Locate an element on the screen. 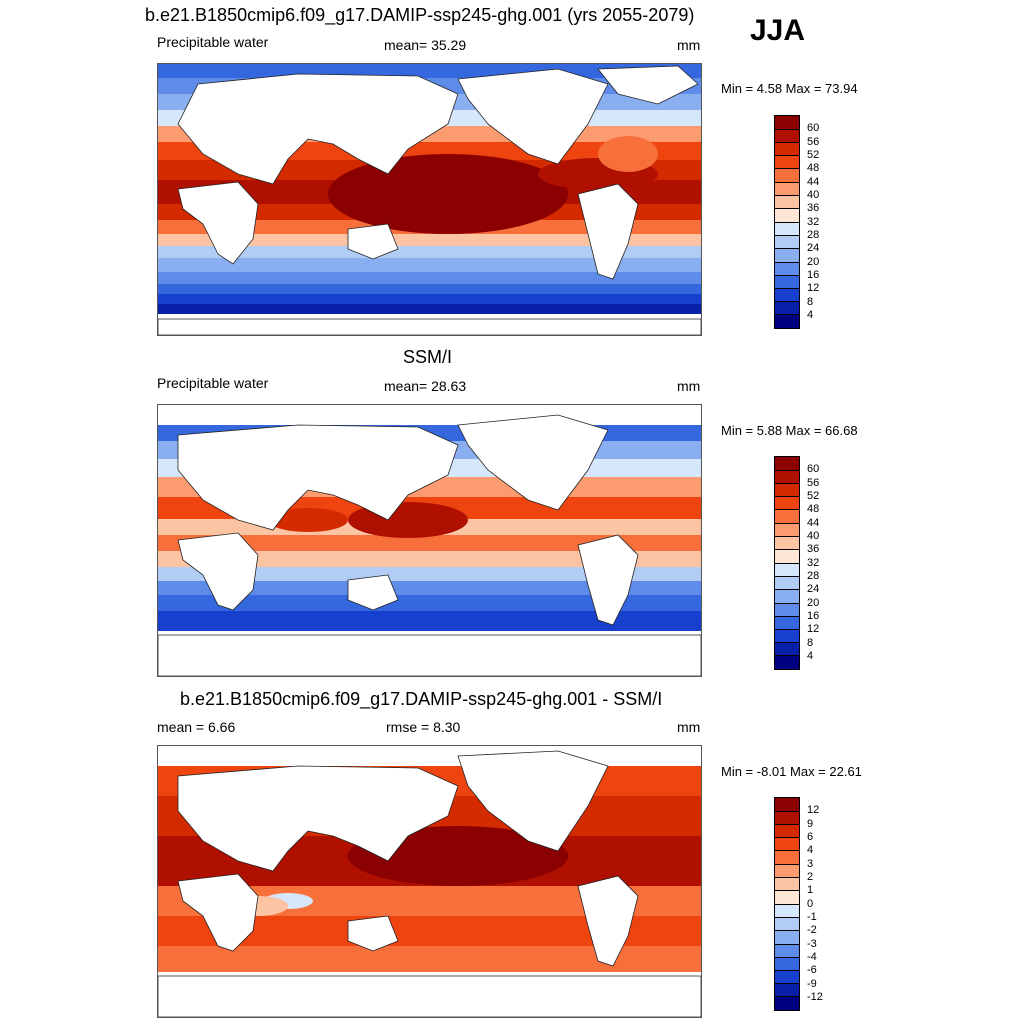  map-observations-field is located at coordinates (429, 540).